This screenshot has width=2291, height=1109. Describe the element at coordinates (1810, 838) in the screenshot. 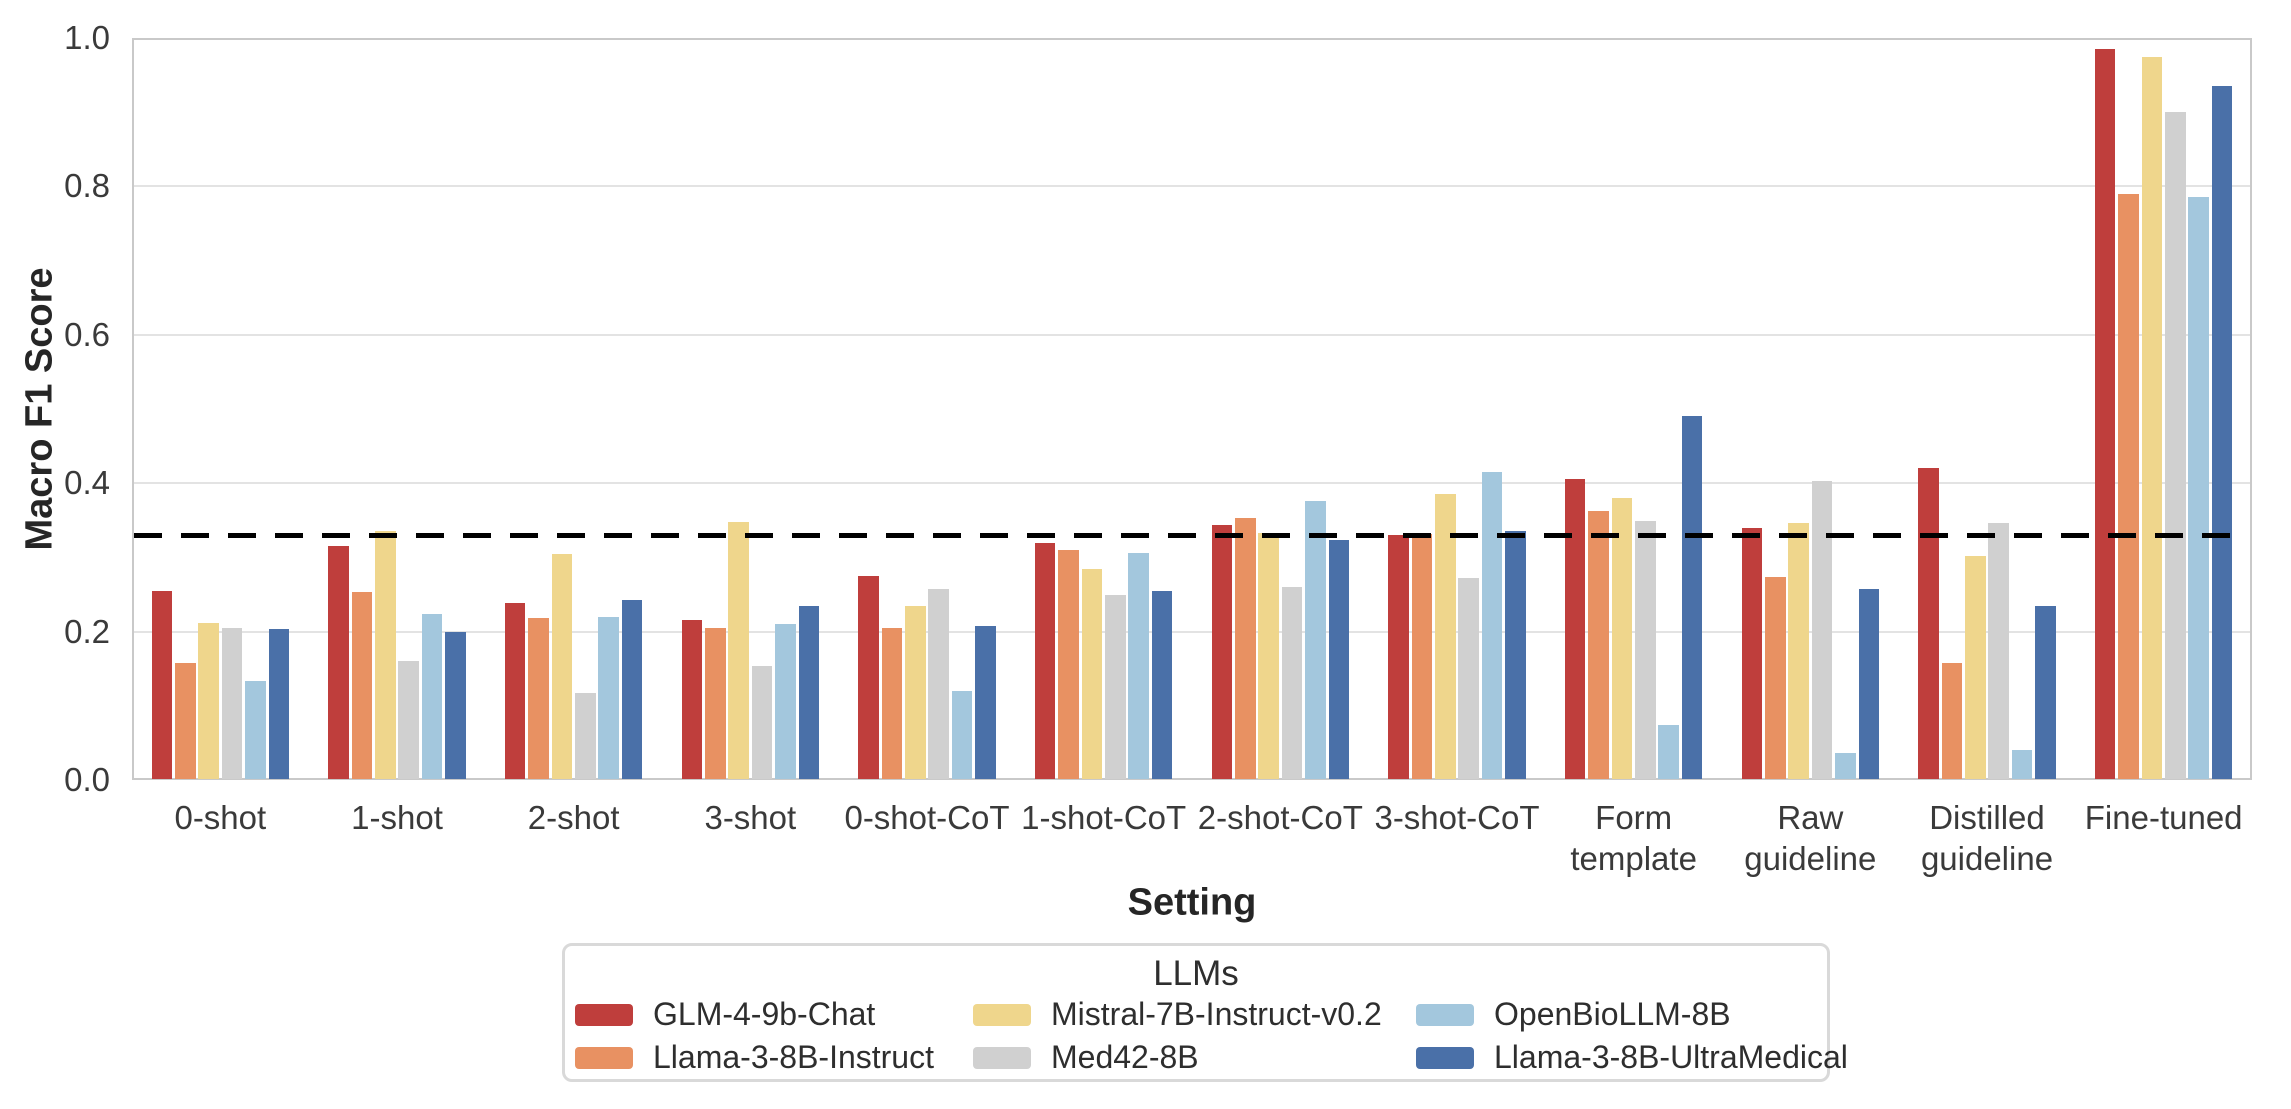

I see `x-tick-label: Raw guideline` at that location.